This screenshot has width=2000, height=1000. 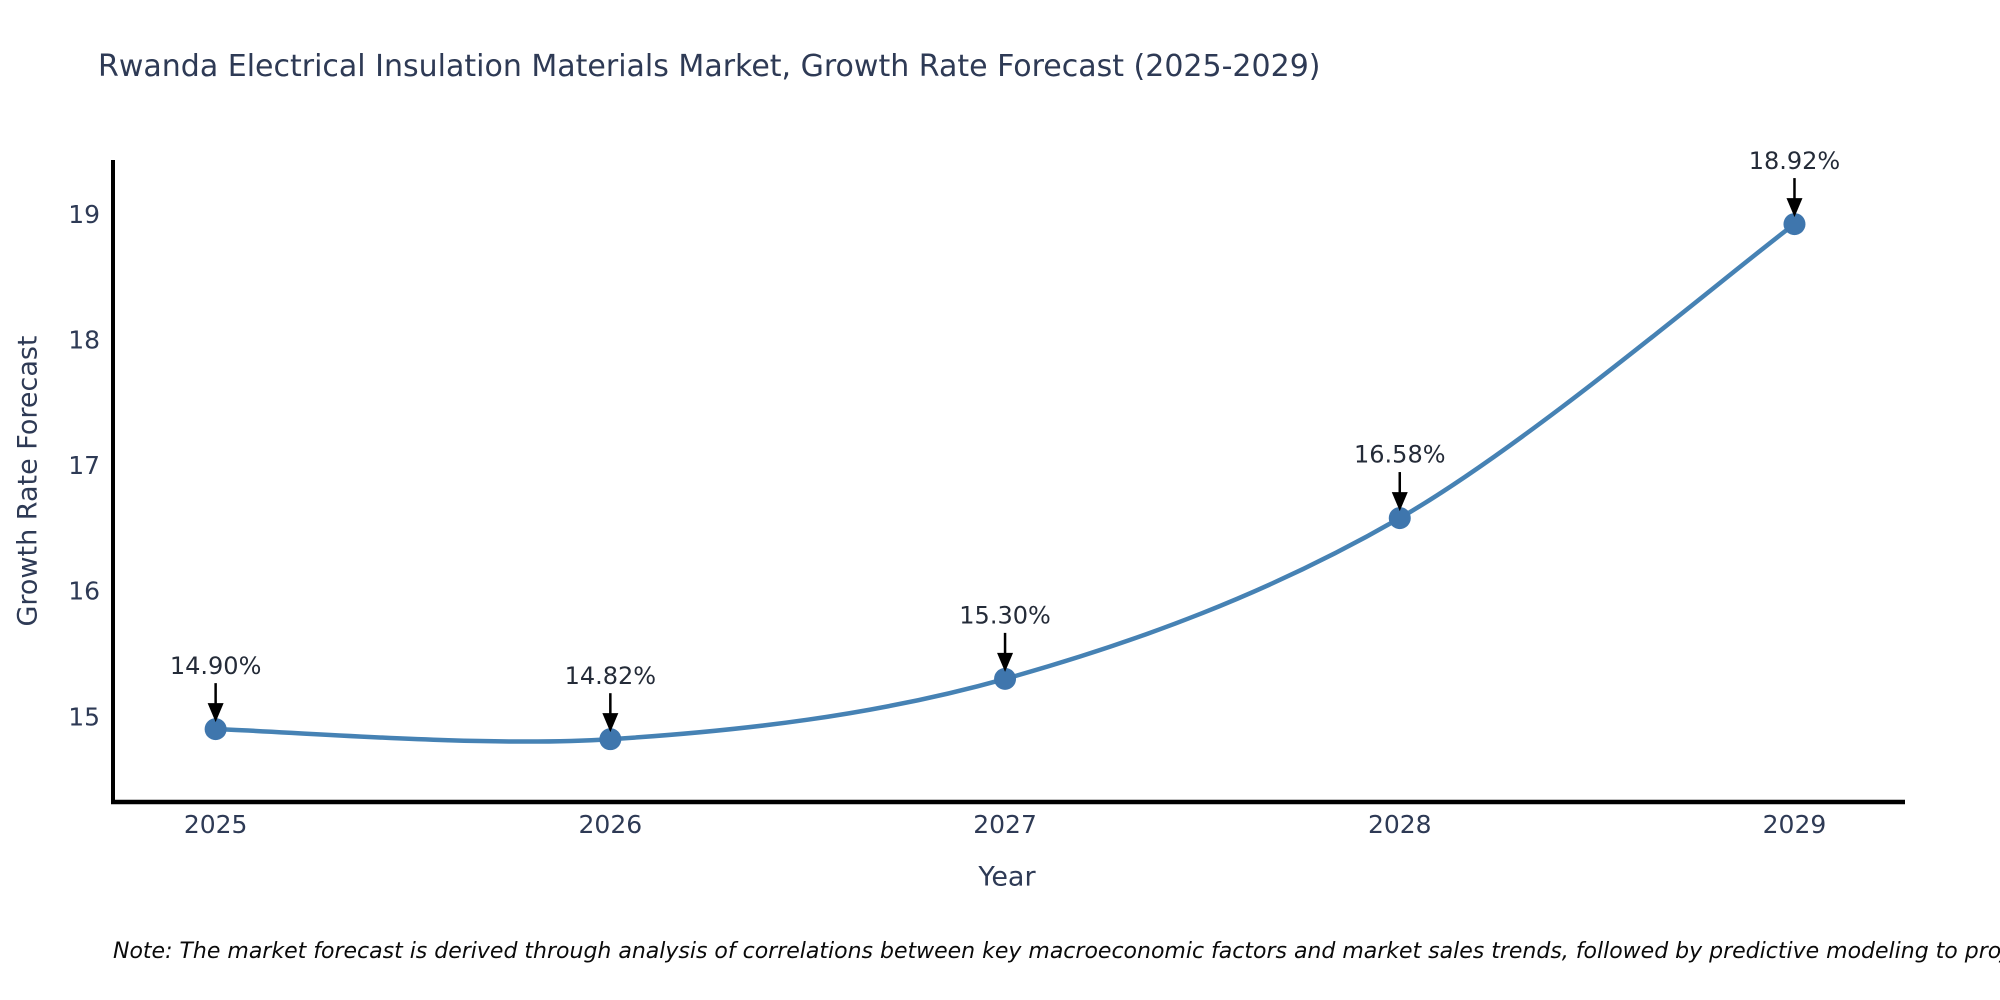 I want to click on y-tick-label: 18, so click(x=84, y=339).